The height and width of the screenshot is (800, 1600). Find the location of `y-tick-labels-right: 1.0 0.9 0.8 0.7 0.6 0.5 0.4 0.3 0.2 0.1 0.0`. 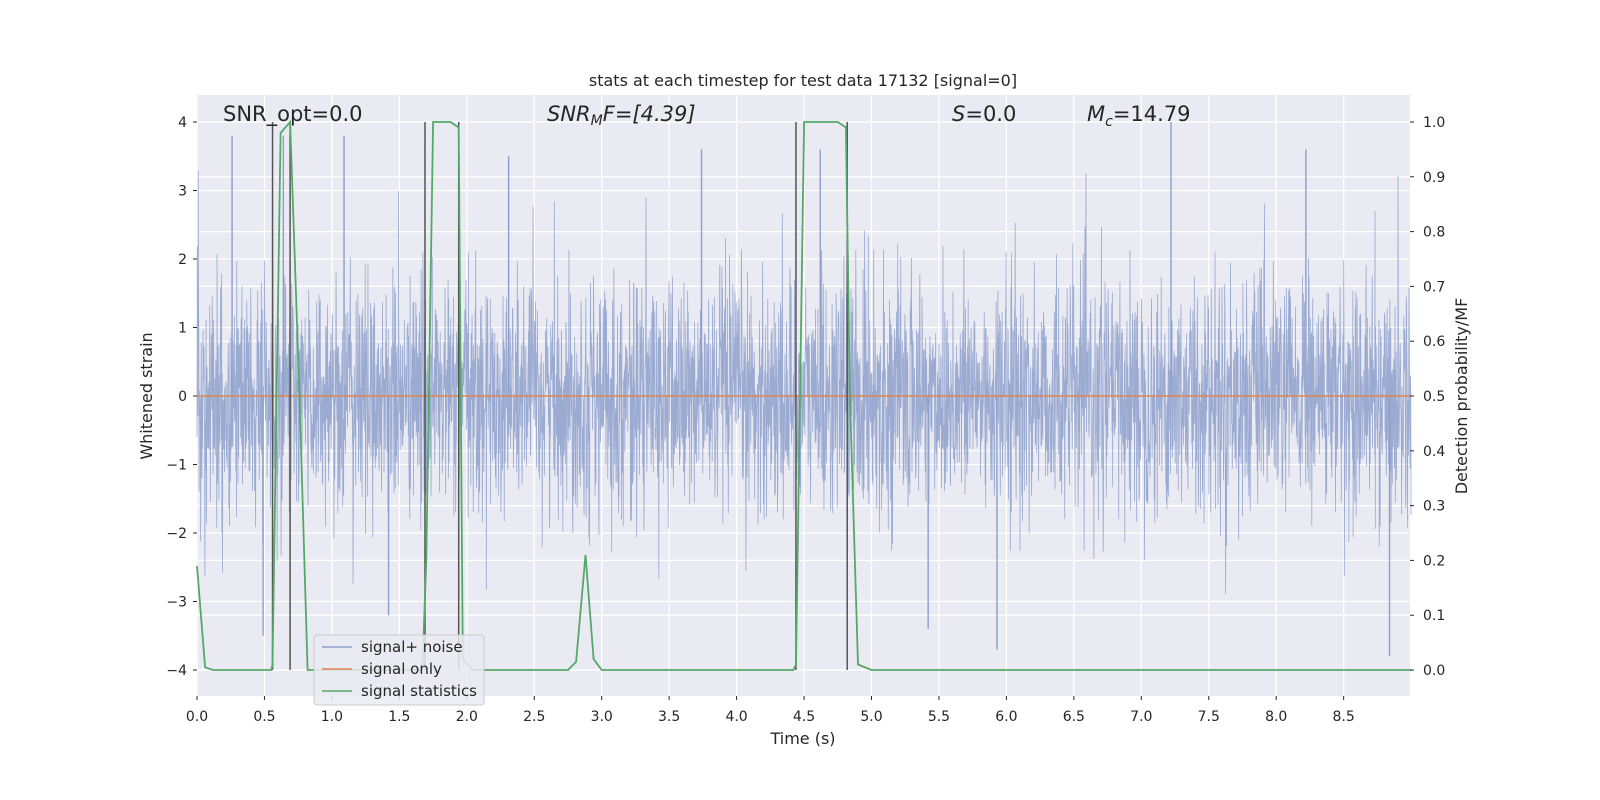

y-tick-labels-right: 1.0 0.9 0.8 0.7 0.6 0.5 0.4 0.3 0.2 0.1 0.0 is located at coordinates (1427, 397).